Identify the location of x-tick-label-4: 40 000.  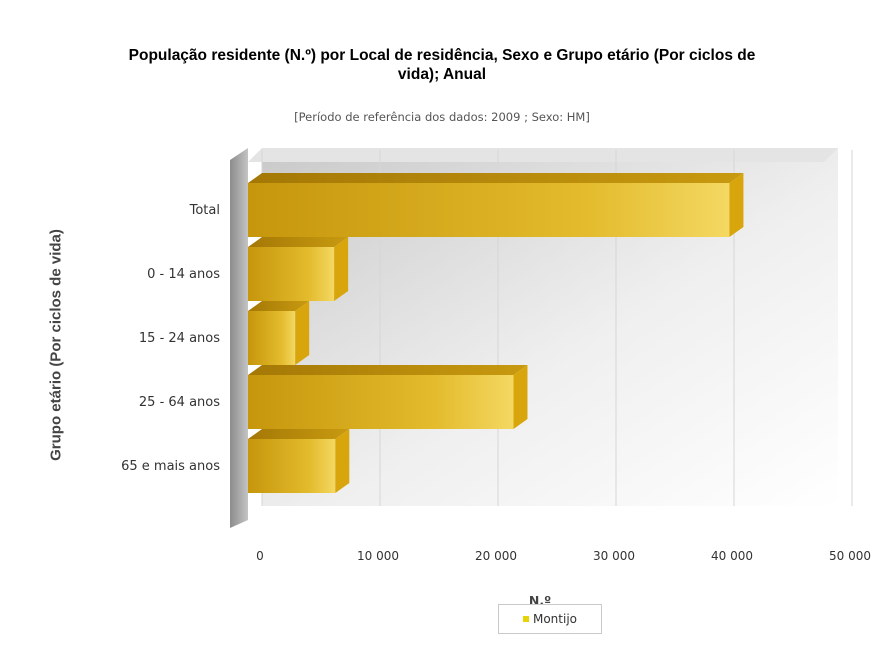
(732, 556).